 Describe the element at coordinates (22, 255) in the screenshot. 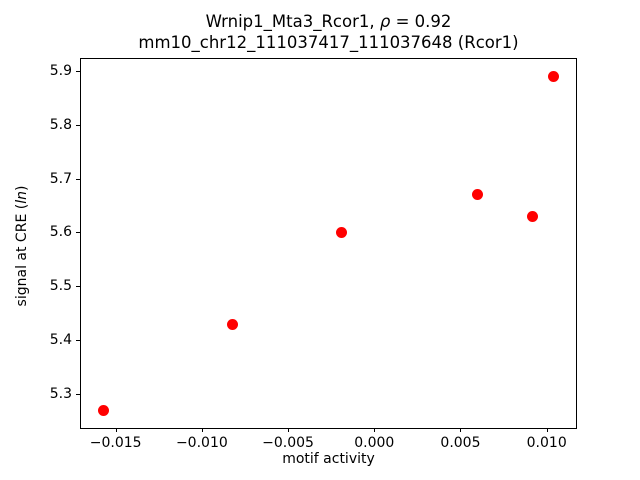

I see `y-axis-label-prefix: signal at CRE (` at that location.